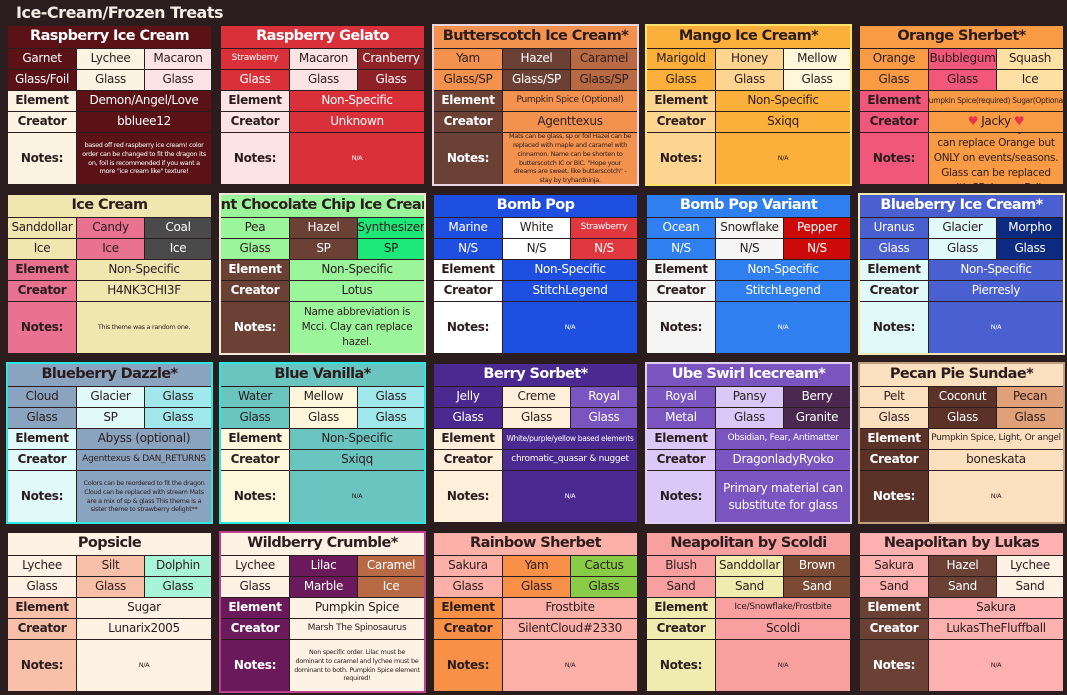  Describe the element at coordinates (894, 397) in the screenshot. I see `color-name-cell: Pelt` at that location.